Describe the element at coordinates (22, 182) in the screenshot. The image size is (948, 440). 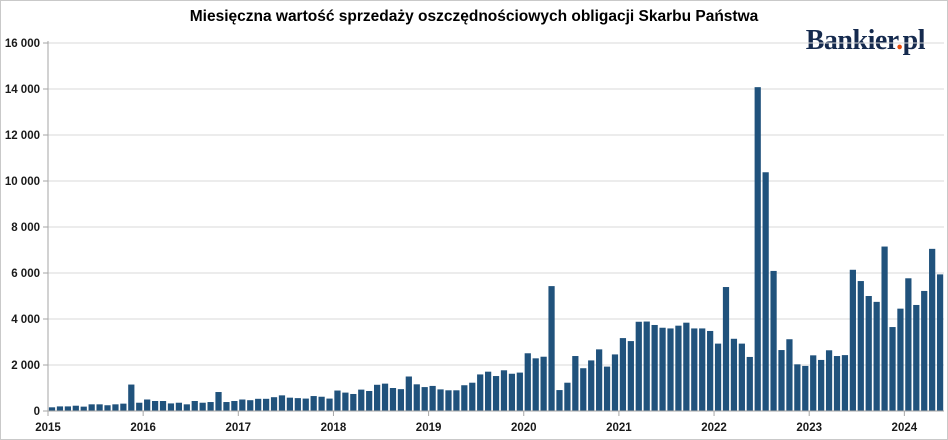
I see `y-tick-label: 10 000` at that location.